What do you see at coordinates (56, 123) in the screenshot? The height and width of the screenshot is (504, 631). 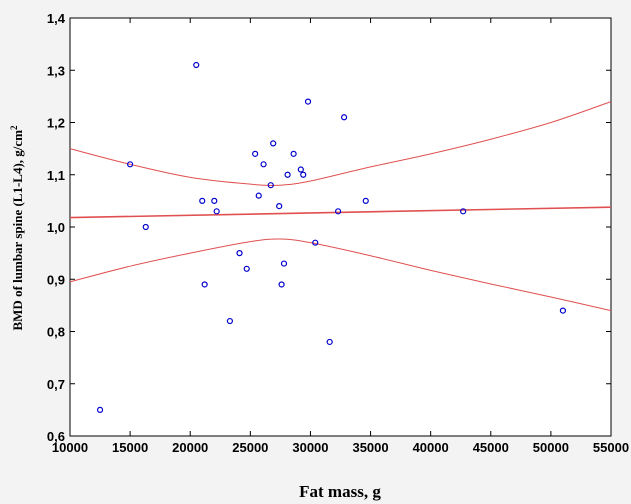 I see `y-tick-label: 1,2` at bounding box center [56, 123].